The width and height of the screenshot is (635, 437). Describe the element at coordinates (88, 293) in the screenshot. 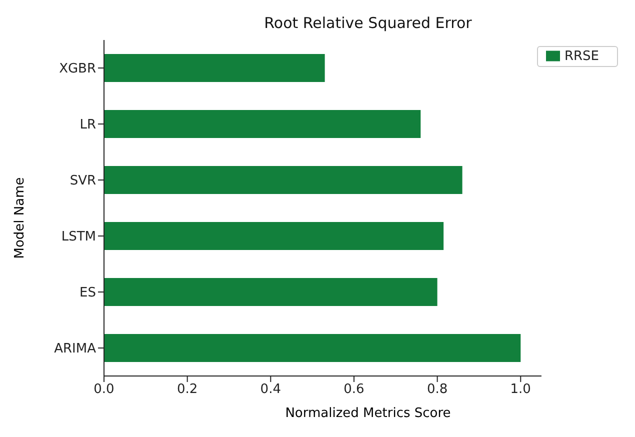

I see `y-tick-label: ES` at that location.